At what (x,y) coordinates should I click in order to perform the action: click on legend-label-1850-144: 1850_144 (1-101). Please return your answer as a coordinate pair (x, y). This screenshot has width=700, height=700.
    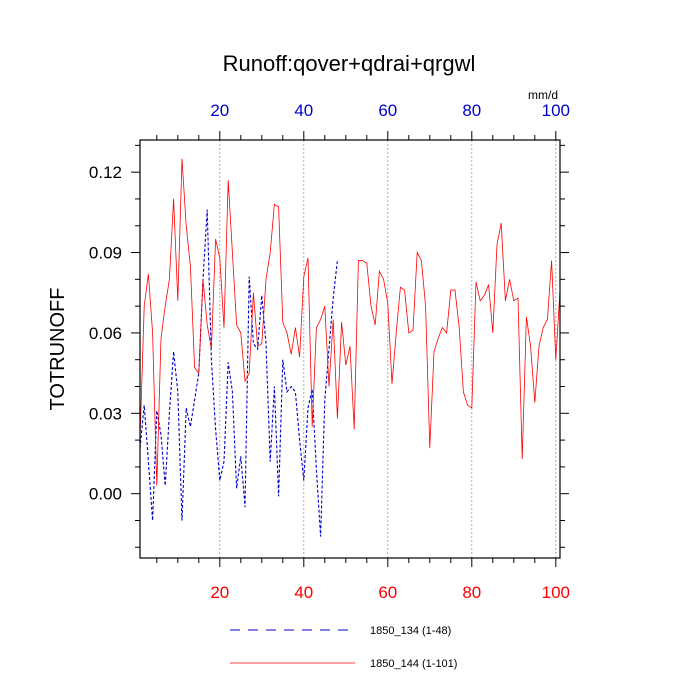
    Looking at the image, I should click on (413, 664).